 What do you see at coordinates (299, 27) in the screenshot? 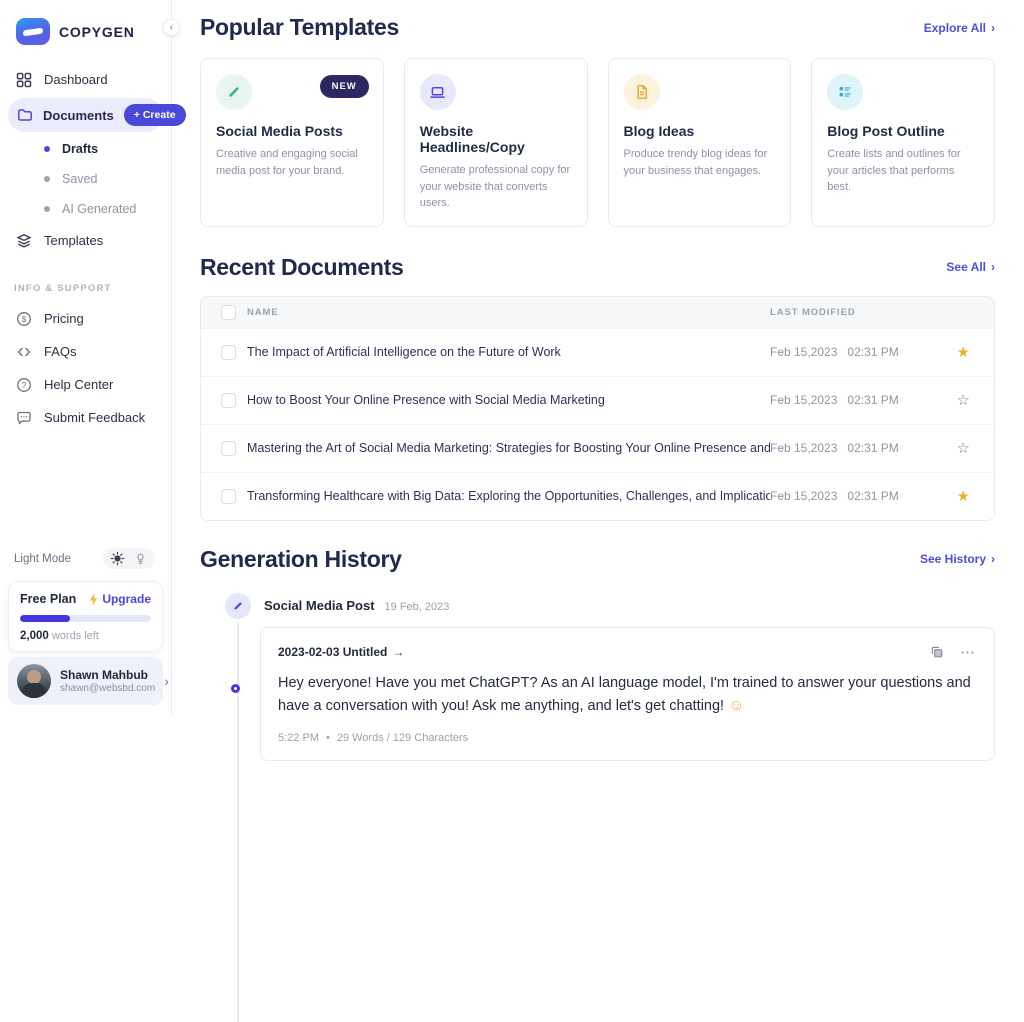
I see `popular-templates-title: Popular Templates` at bounding box center [299, 27].